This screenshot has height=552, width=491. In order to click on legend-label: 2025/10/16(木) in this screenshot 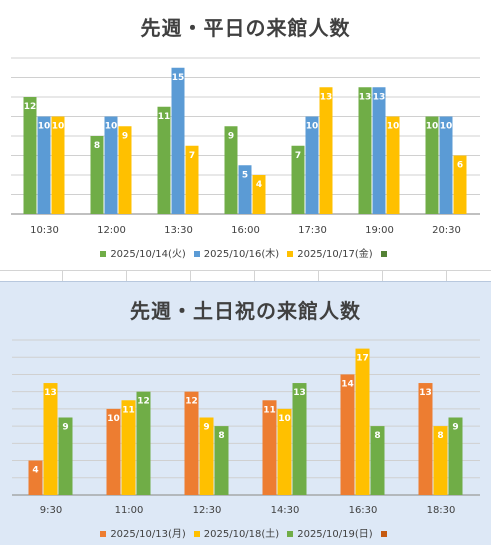, I will do `click(241, 254)`.